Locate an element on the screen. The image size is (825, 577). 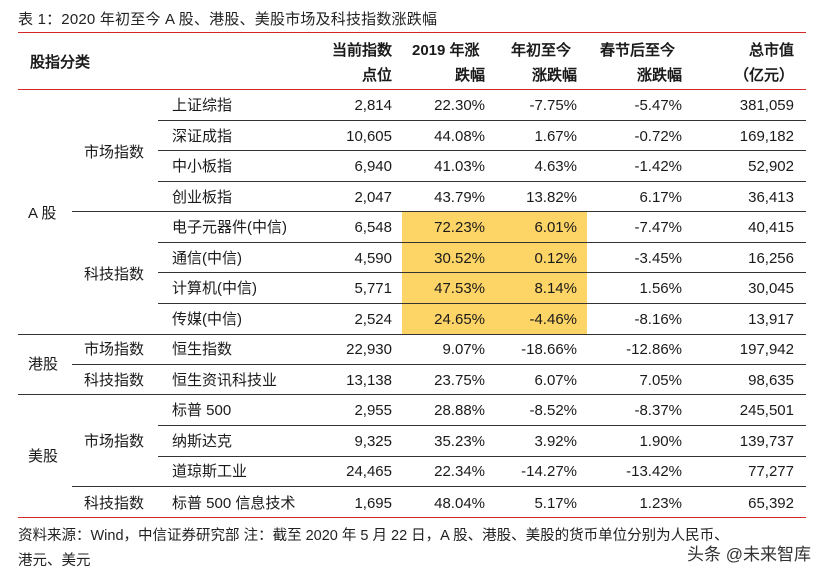
cell-ytd: -7.75% is located at coordinates (553, 105).